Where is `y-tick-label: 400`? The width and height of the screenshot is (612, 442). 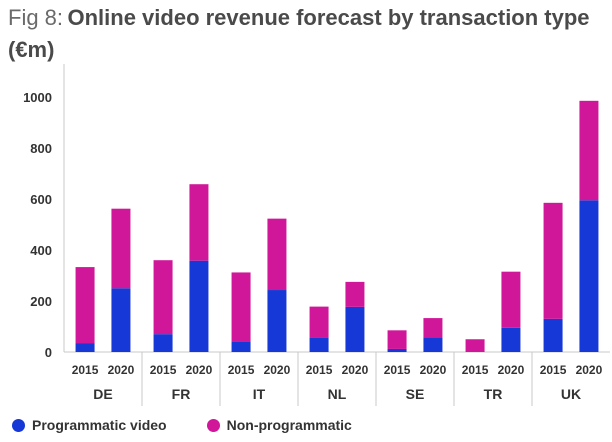
y-tick-label: 400 is located at coordinates (41, 250).